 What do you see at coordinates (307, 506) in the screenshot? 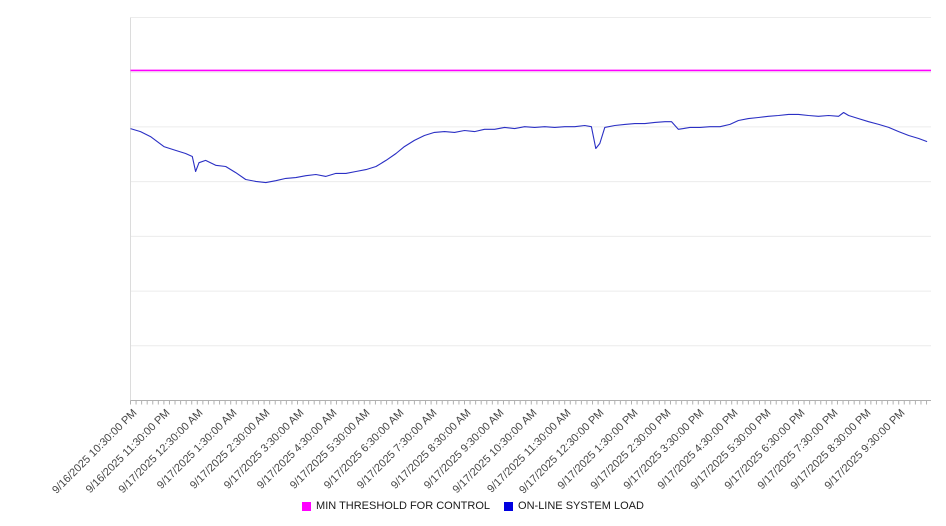
I see `threshold-legend-marker-icon` at bounding box center [307, 506].